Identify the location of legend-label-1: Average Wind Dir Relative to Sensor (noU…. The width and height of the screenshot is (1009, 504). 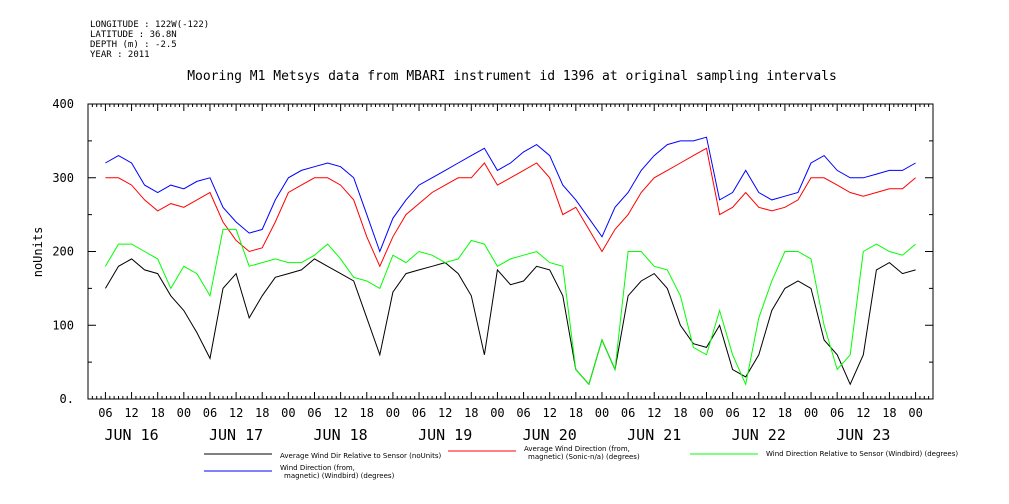
(360, 456).